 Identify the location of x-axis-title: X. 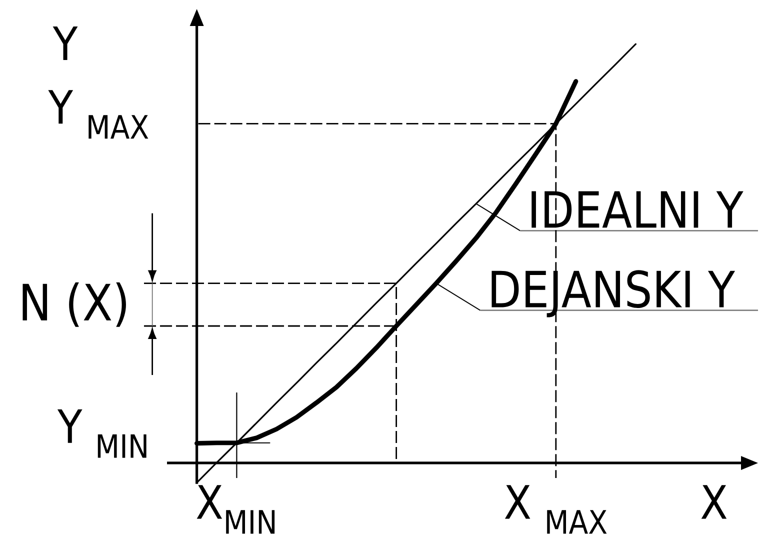
(714, 502).